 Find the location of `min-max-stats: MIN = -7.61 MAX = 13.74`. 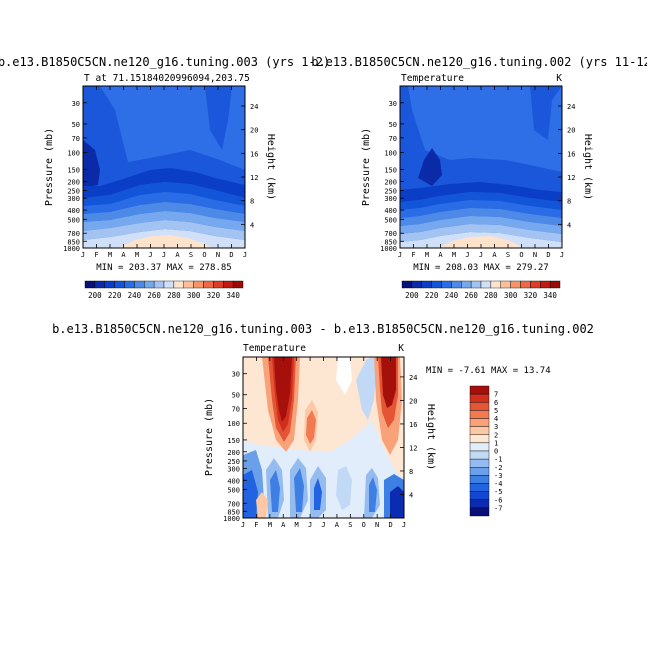

min-max-stats: MIN = -7.61 MAX = 13.74 is located at coordinates (488, 371).